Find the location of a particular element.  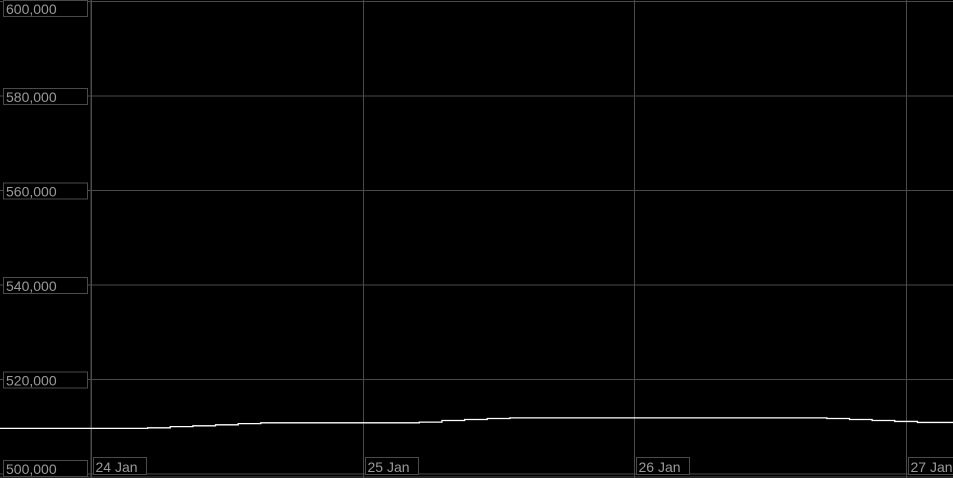

y-tick-label: 500,000 is located at coordinates (31, 469).